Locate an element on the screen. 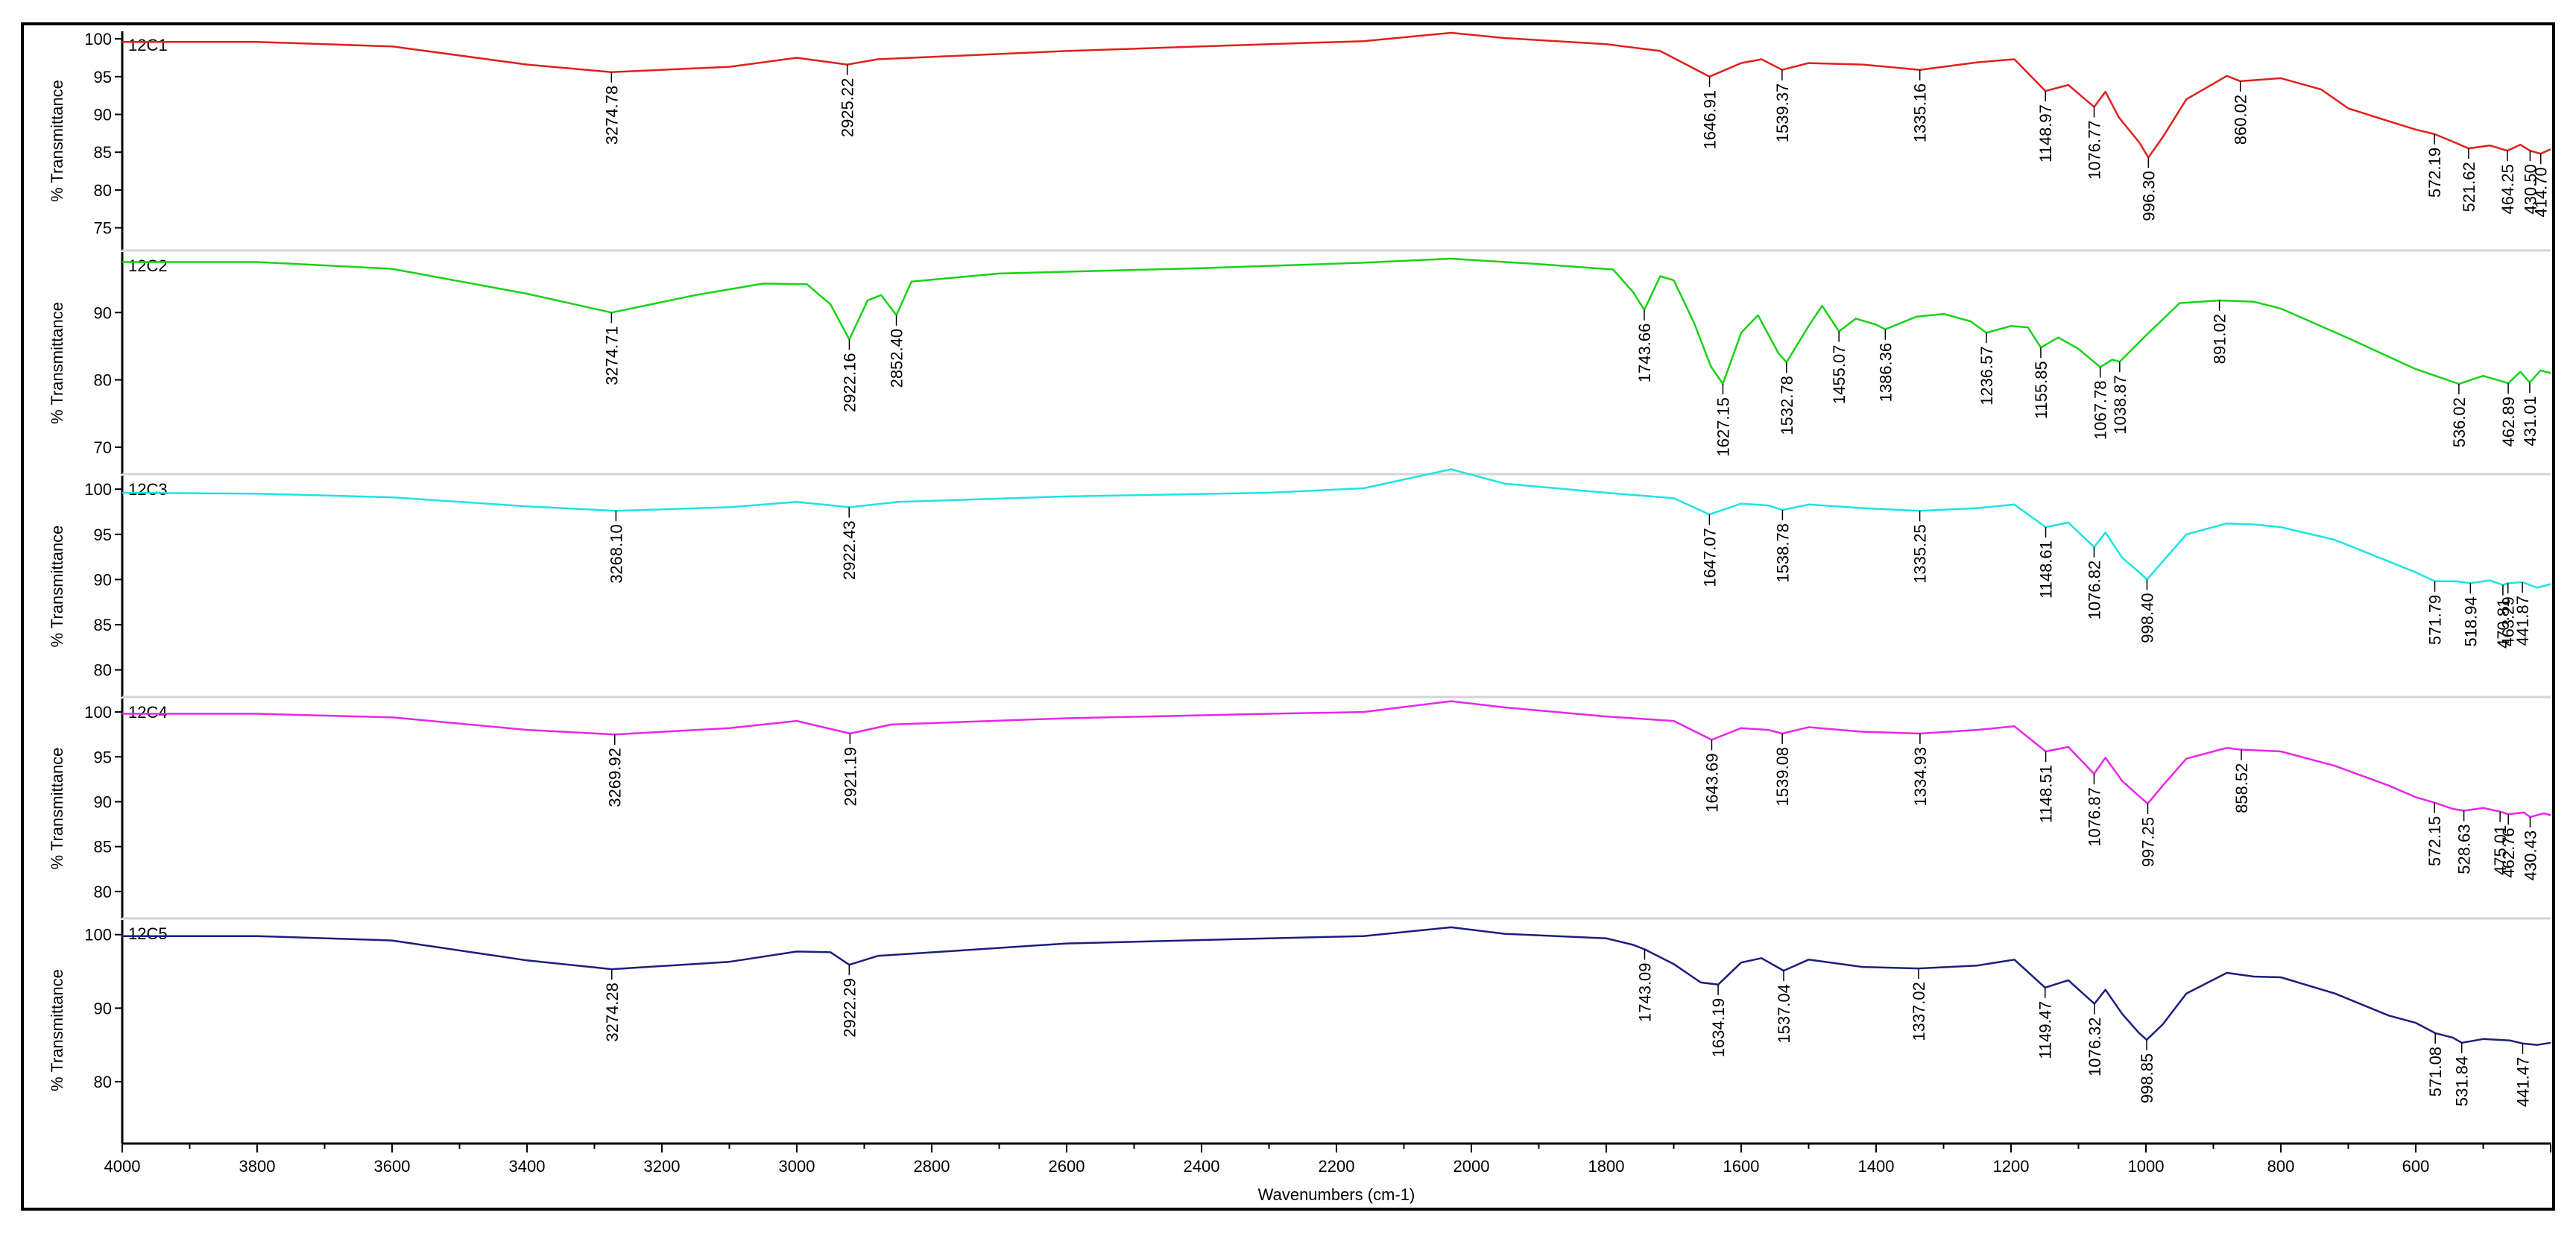 The image size is (2576, 1233). peak-label: 1627.15 is located at coordinates (1723, 427).